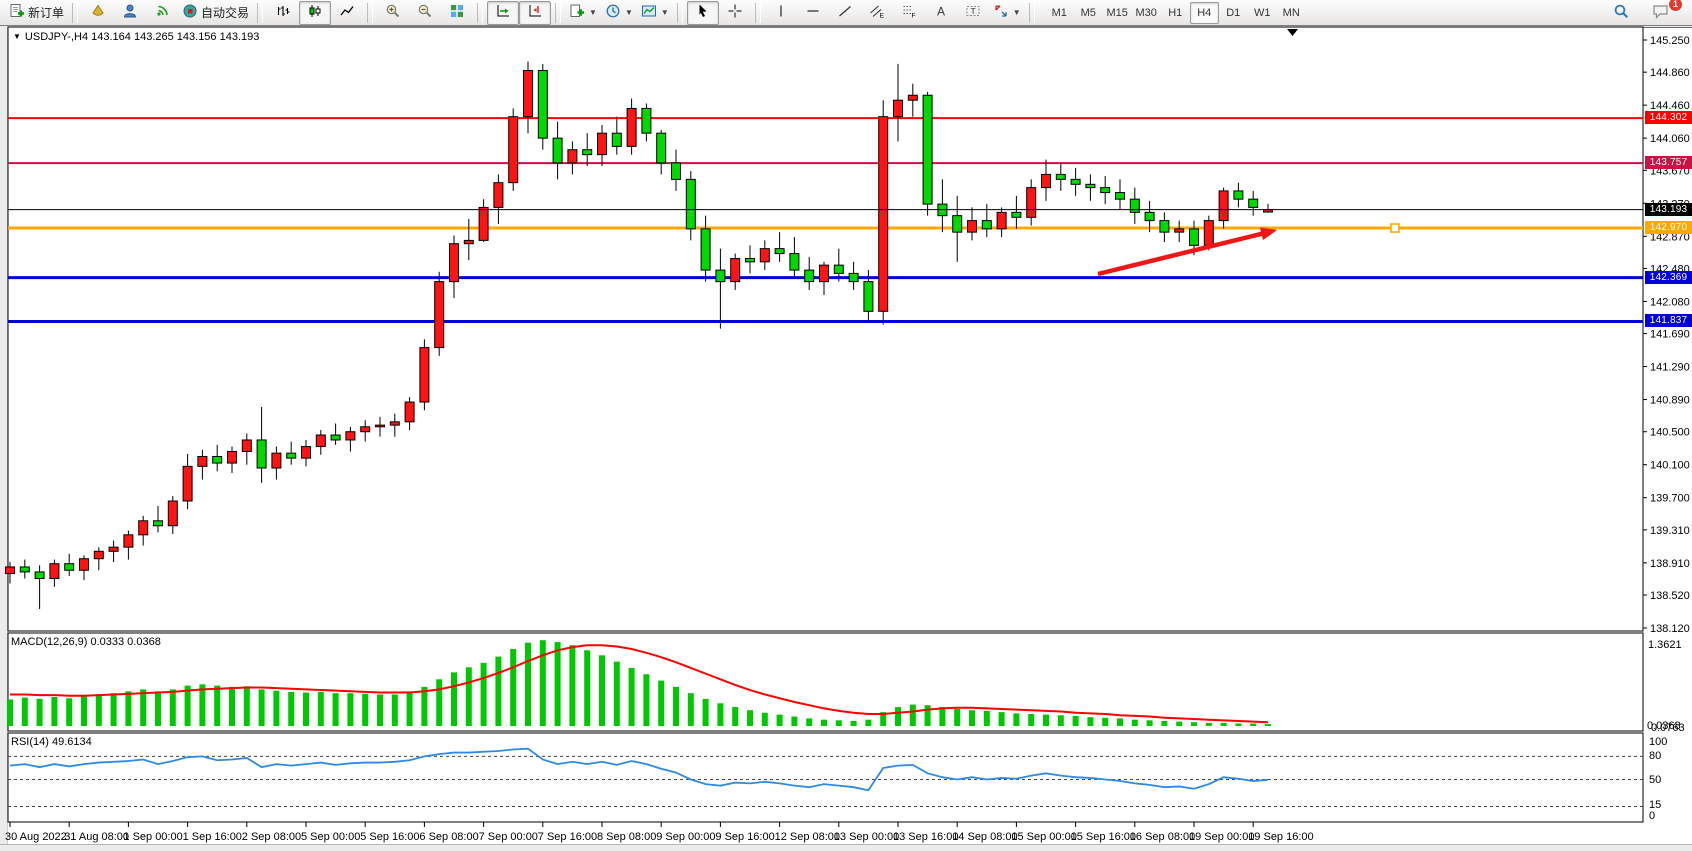  What do you see at coordinates (909, 13) in the screenshot?
I see `fibonacci-button: F` at bounding box center [909, 13].